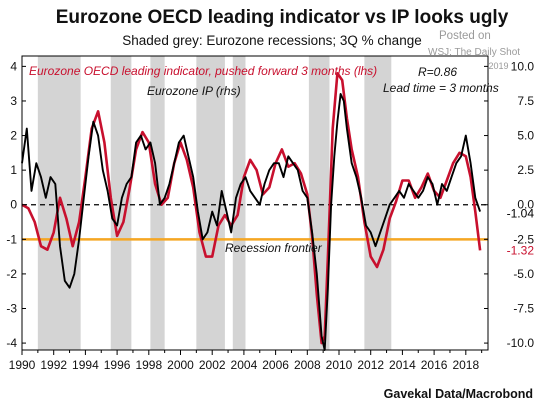 This screenshot has width=540, height=407. Describe the element at coordinates (521, 343) in the screenshot. I see `y-right-tick-label: -10.0` at that location.